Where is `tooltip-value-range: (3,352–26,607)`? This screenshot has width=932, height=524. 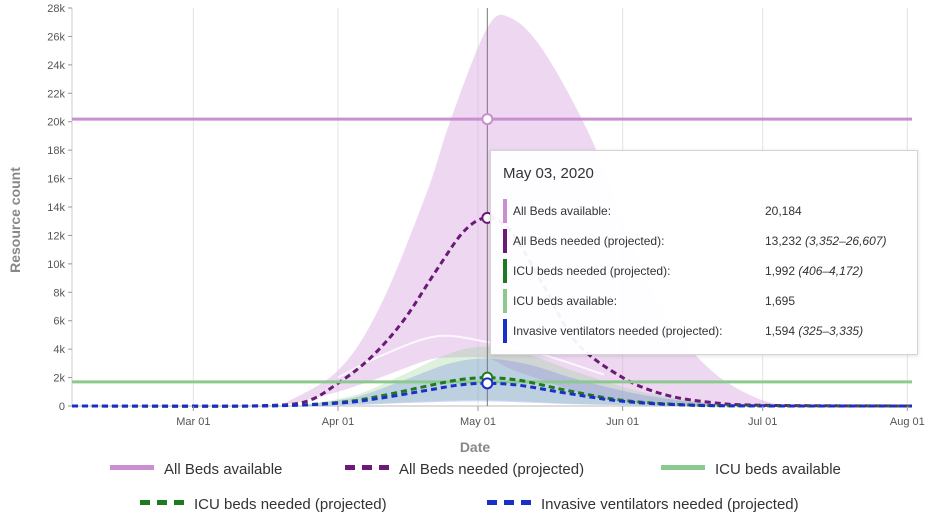
tooltip-value-range: (3,352–26,607) is located at coordinates (844, 241).